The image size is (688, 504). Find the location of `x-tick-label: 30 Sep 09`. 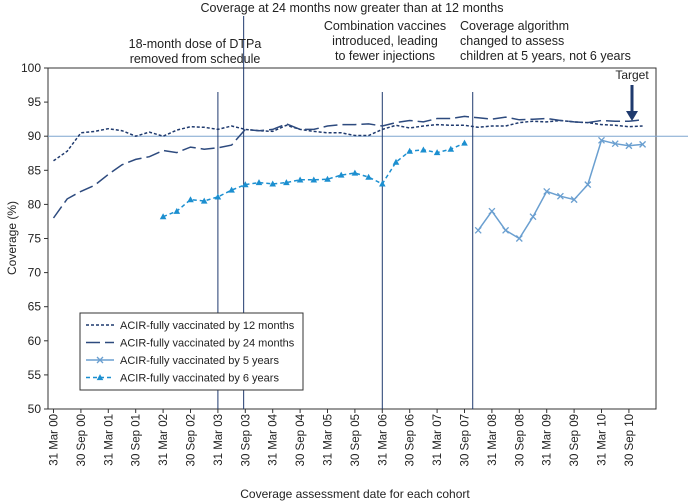

x-tick-label: 30 Sep 09 is located at coordinates (575, 440).